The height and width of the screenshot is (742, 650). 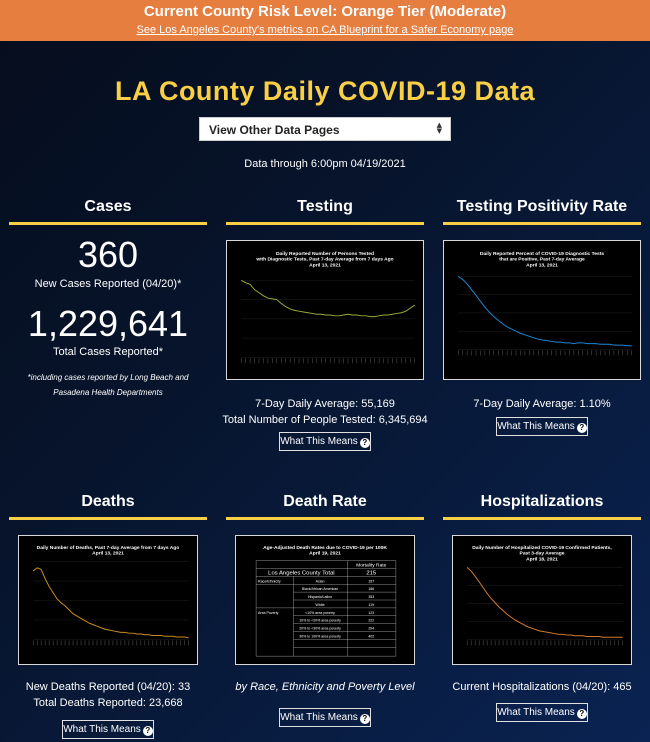 I want to click on positivity-series-line, so click(x=544, y=311).